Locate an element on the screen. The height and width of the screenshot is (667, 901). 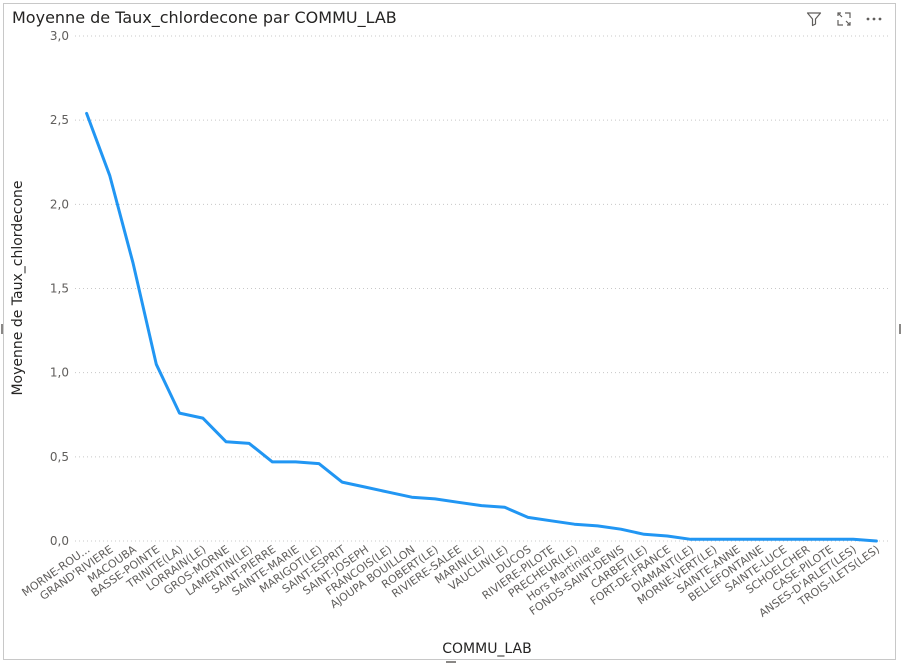
y-tick-label: 2,5 is located at coordinates (59, 120).